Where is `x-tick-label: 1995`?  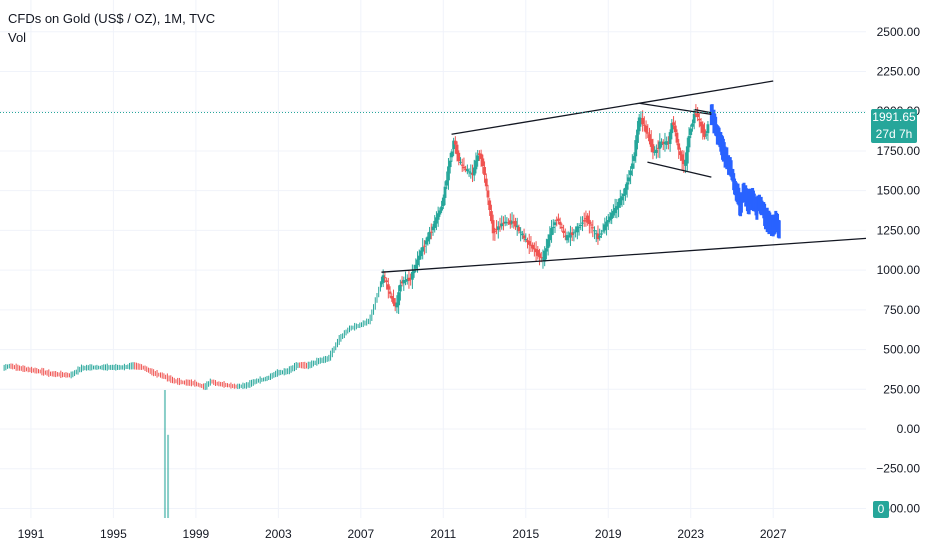 x-tick-label: 1995 is located at coordinates (113, 534).